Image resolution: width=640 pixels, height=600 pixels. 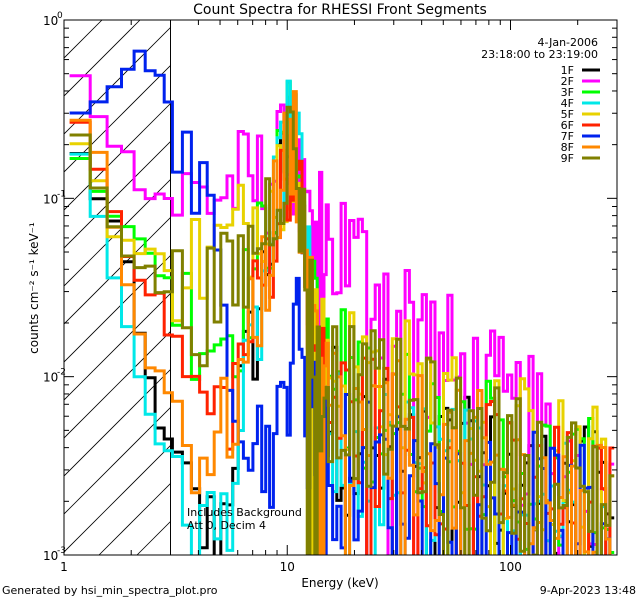 I want to click on footer-generated-by: Generated by hsi_min_spectra_plot.pro, so click(x=110, y=590).